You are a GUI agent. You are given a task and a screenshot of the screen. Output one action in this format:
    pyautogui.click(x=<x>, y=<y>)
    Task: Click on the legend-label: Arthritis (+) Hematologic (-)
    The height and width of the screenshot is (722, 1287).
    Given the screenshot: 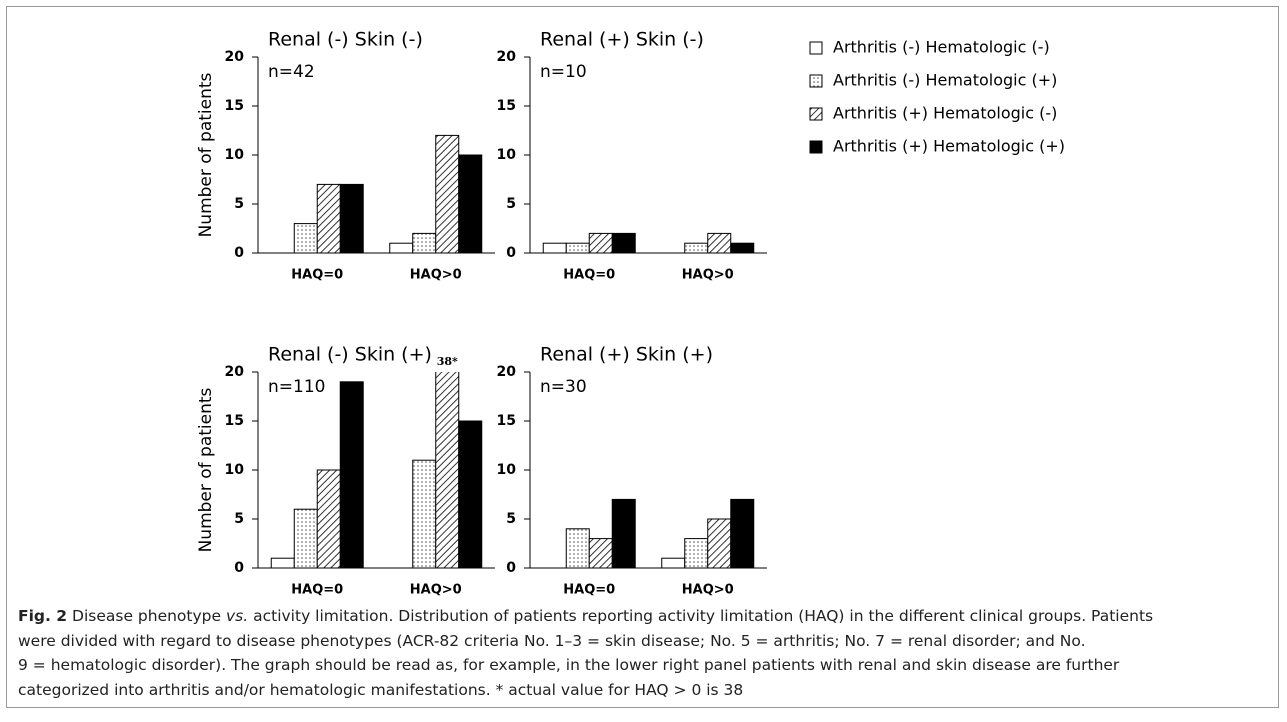 What is the action you would take?
    pyautogui.click(x=945, y=113)
    